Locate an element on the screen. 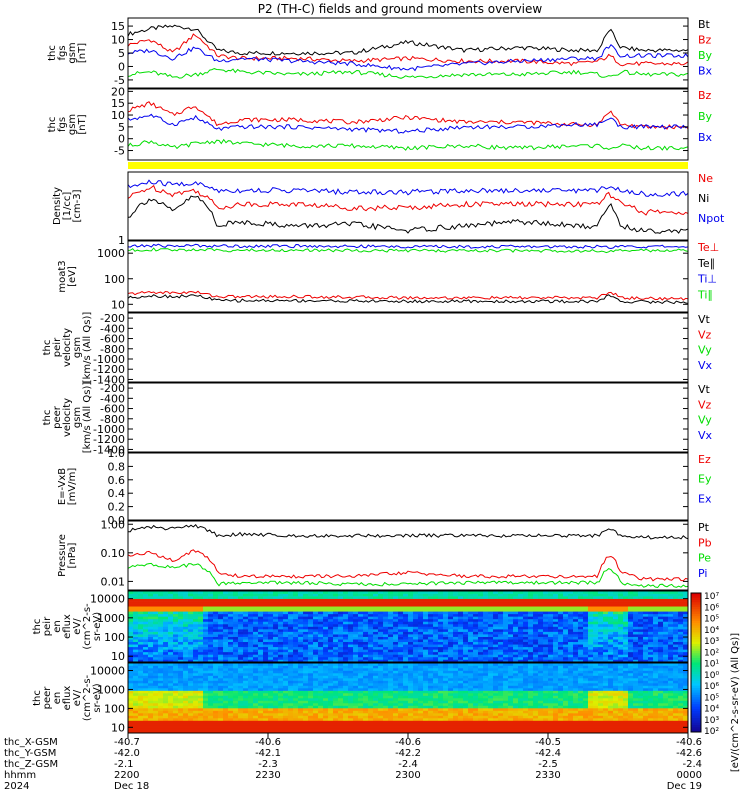  ytick-label-peer-velocity-5: -1200 is located at coordinates (109, 439).